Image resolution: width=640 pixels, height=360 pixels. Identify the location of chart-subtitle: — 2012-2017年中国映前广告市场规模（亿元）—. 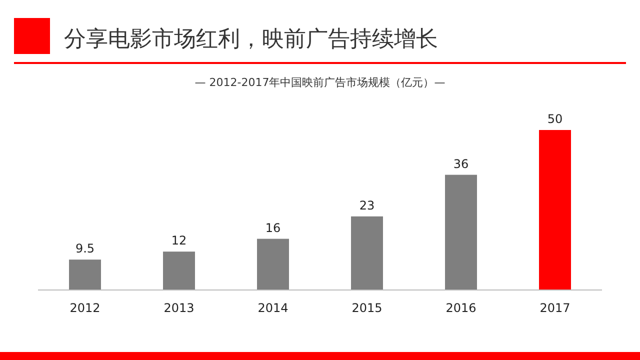
(320, 82).